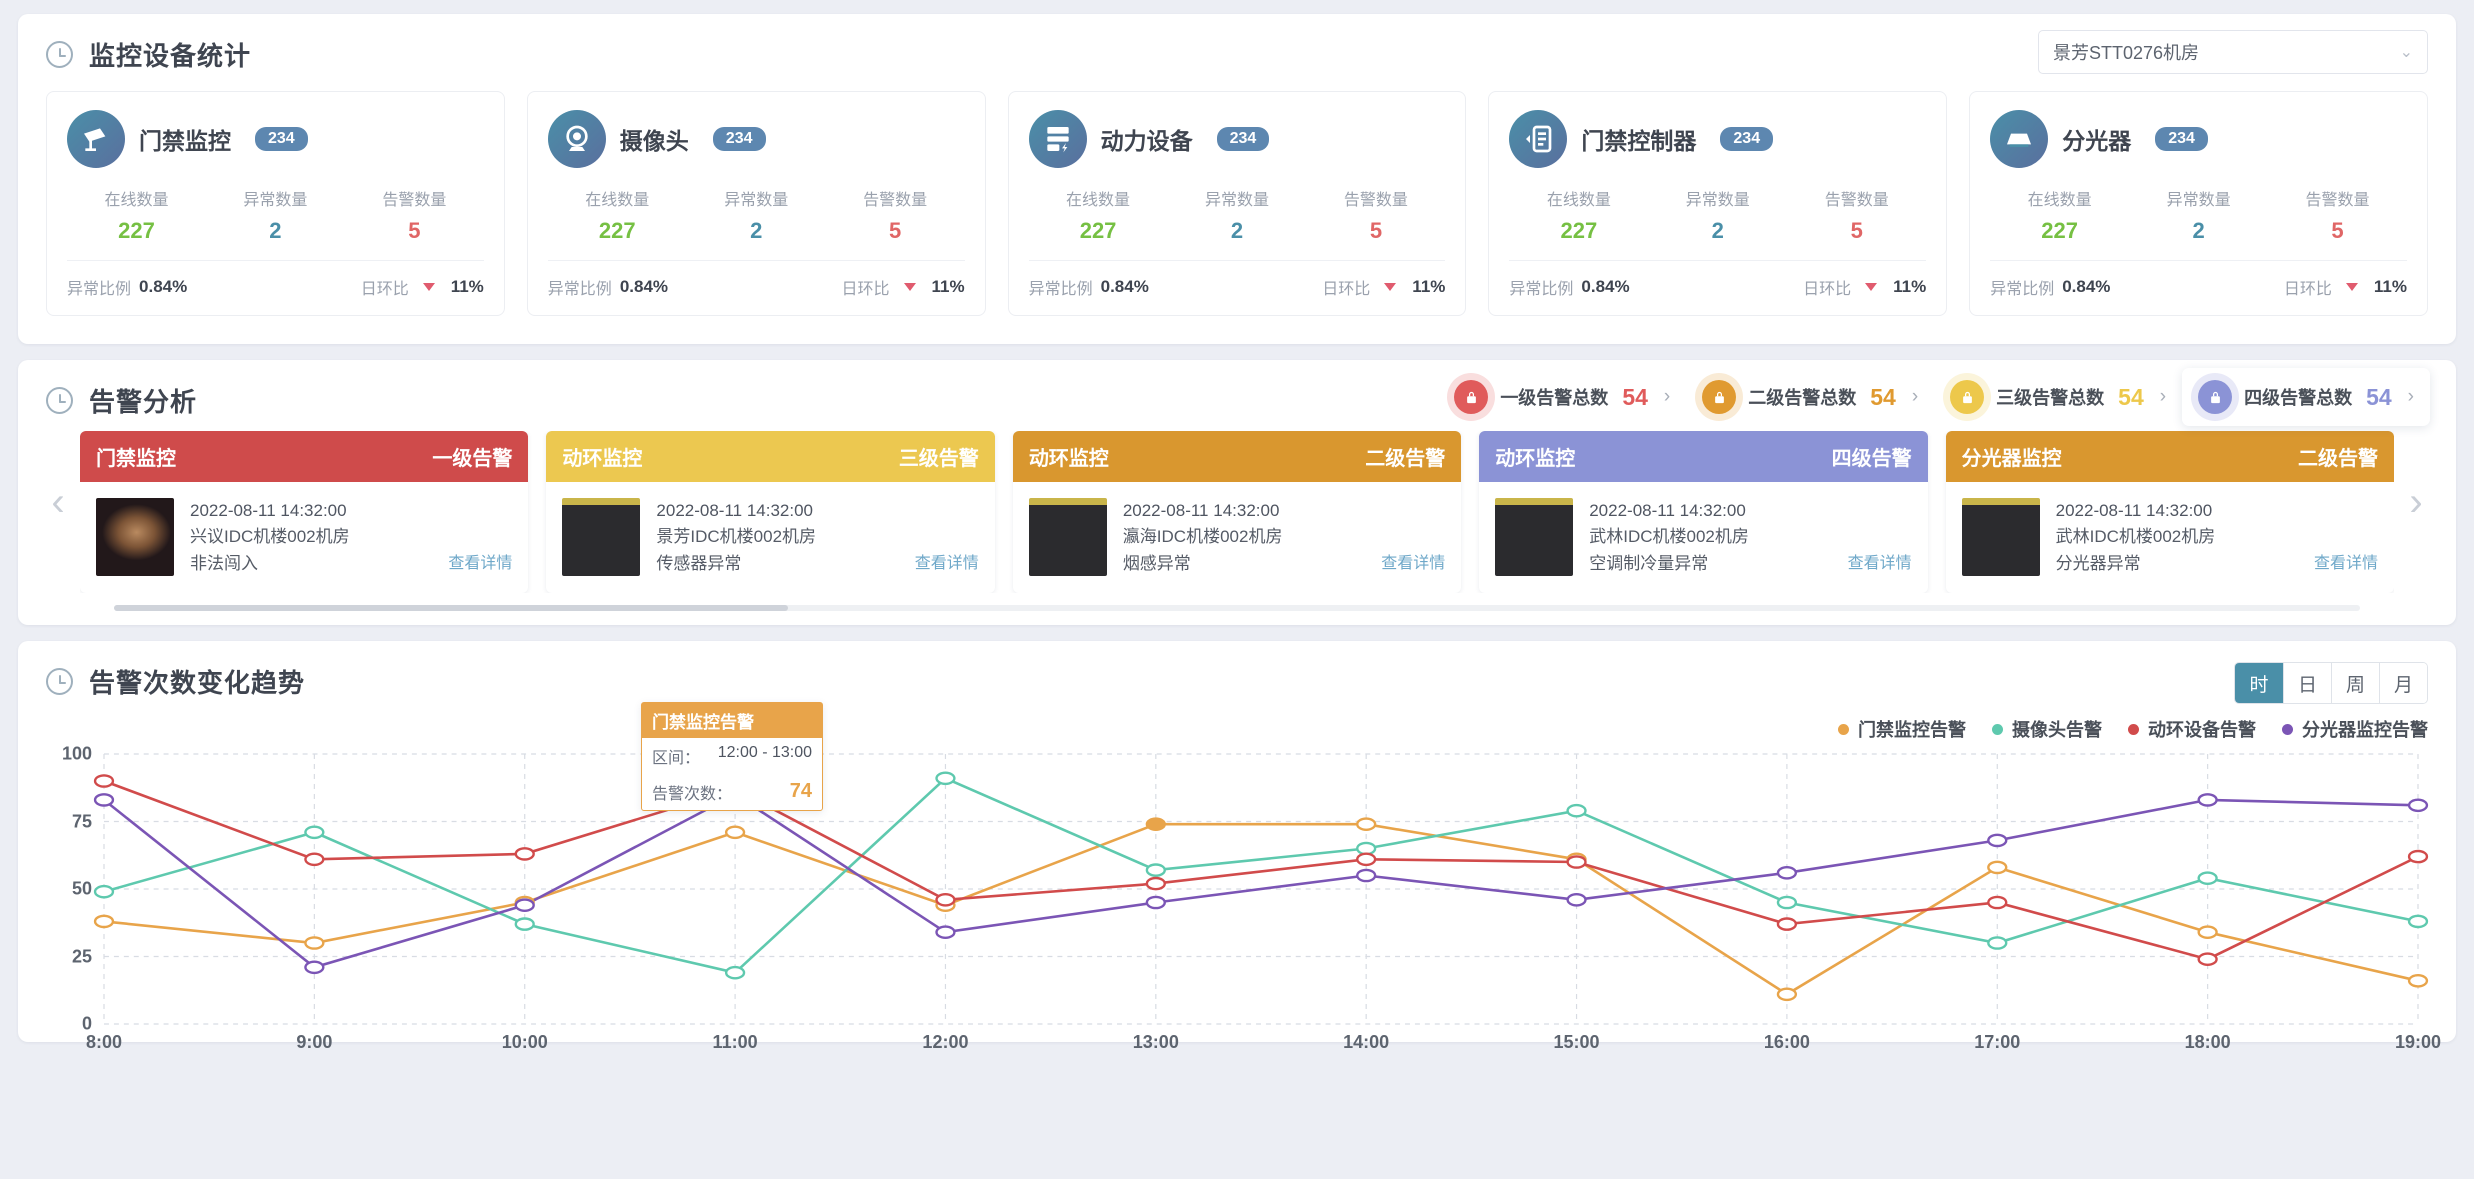 The height and width of the screenshot is (1179, 2474). What do you see at coordinates (1538, 139) in the screenshot?
I see `access-controller-icon` at bounding box center [1538, 139].